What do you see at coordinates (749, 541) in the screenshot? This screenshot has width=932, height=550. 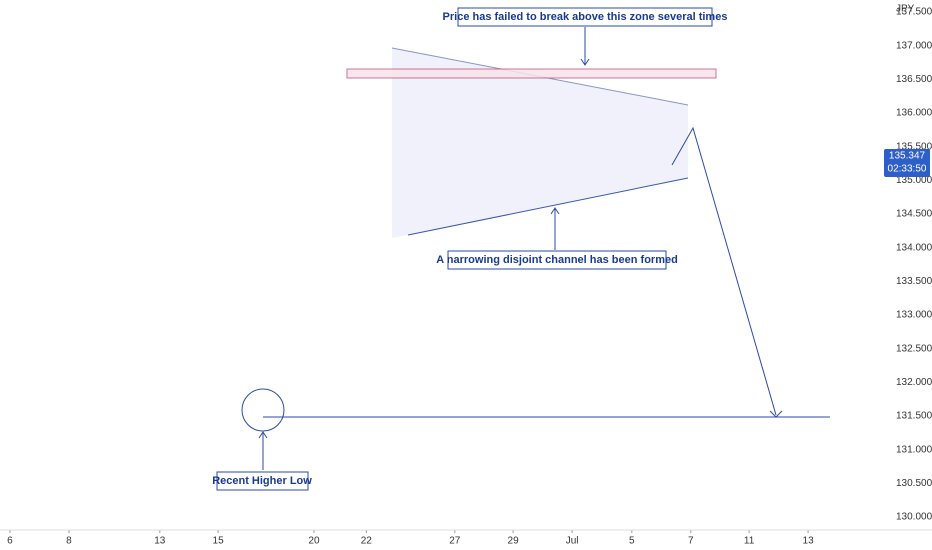 I see `x-tick-label: 11` at bounding box center [749, 541].